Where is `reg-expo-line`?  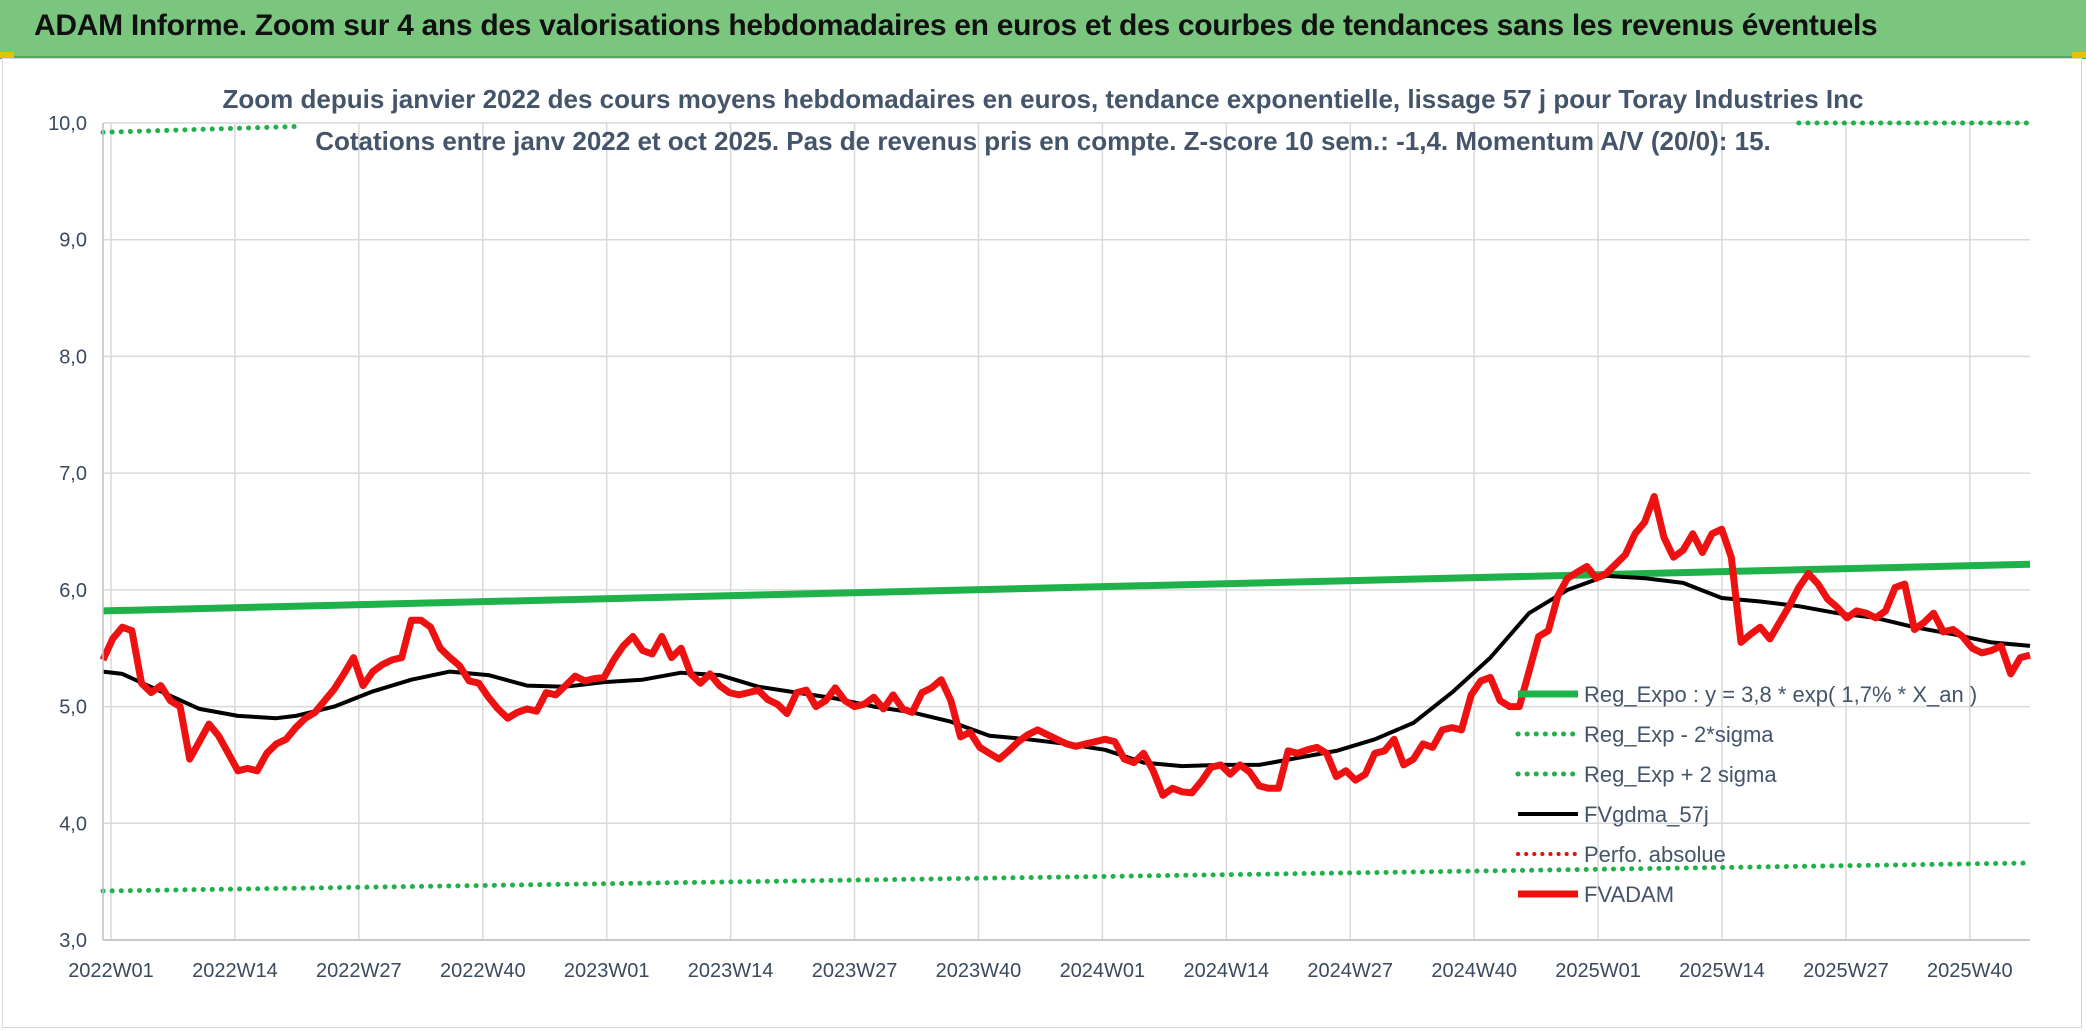 reg-expo-line is located at coordinates (1066, 587).